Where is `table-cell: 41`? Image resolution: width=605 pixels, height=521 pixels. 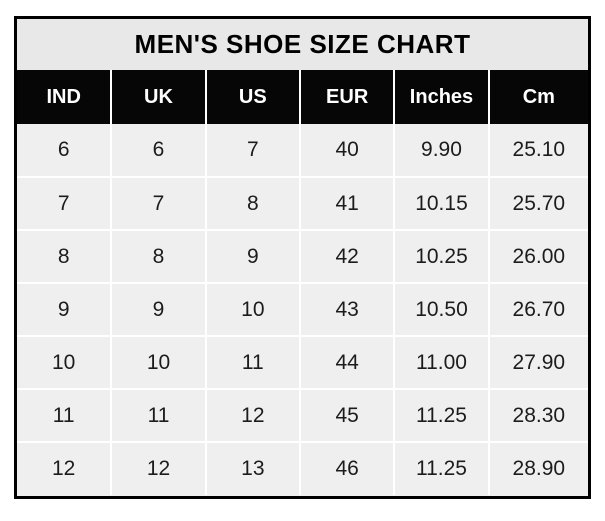 table-cell: 41 is located at coordinates (347, 203).